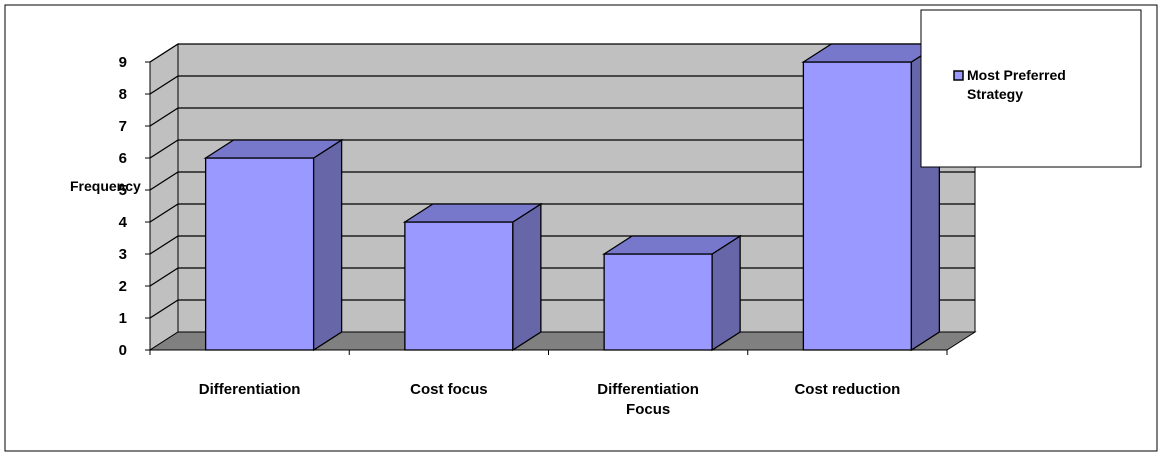  What do you see at coordinates (123, 286) in the screenshot?
I see `y-tick-label: 2` at bounding box center [123, 286].